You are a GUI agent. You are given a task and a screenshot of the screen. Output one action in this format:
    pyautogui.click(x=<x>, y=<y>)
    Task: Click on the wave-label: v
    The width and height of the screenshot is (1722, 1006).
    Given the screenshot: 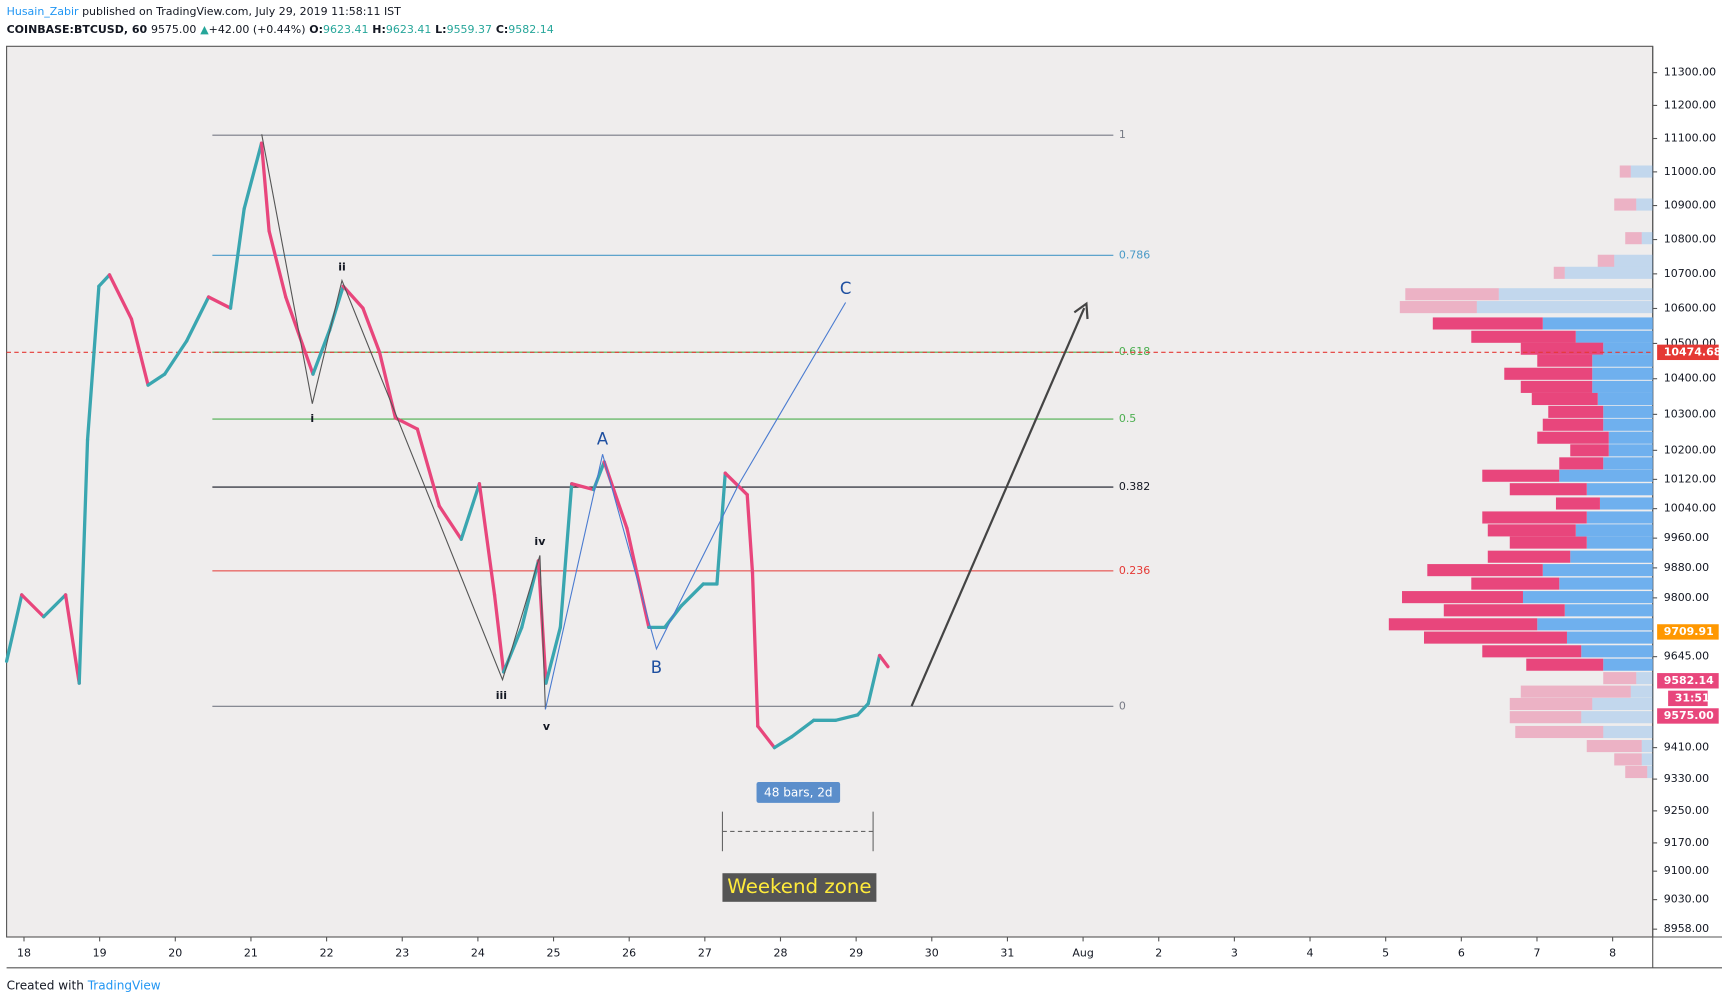 What is the action you would take?
    pyautogui.click(x=546, y=726)
    